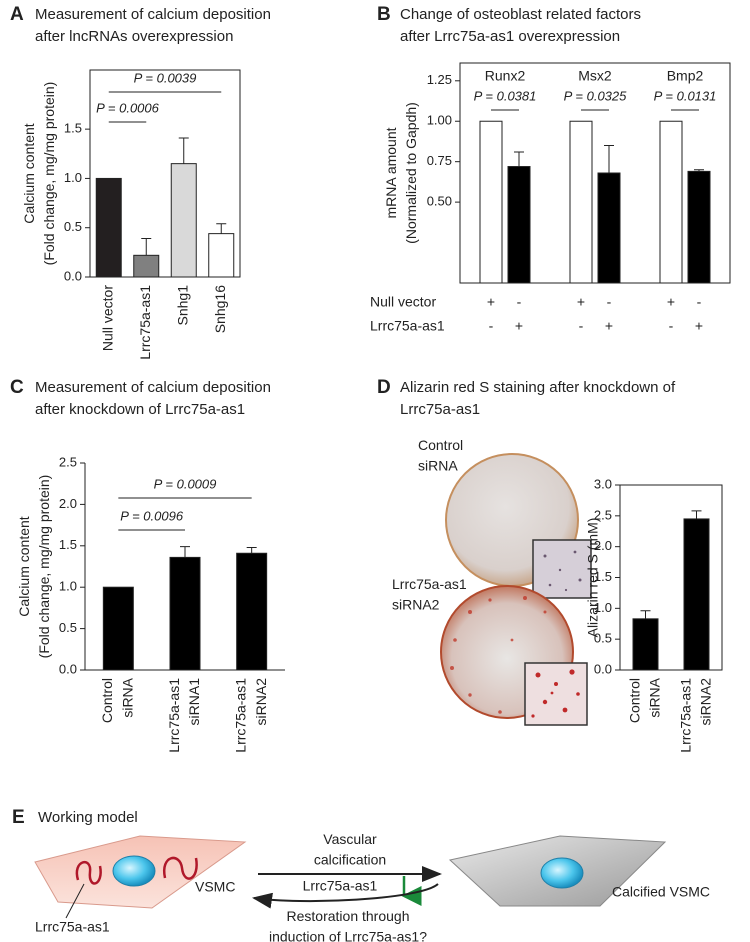 This screenshot has width=750, height=942. I want to click on group-label: Msx2, so click(595, 76).